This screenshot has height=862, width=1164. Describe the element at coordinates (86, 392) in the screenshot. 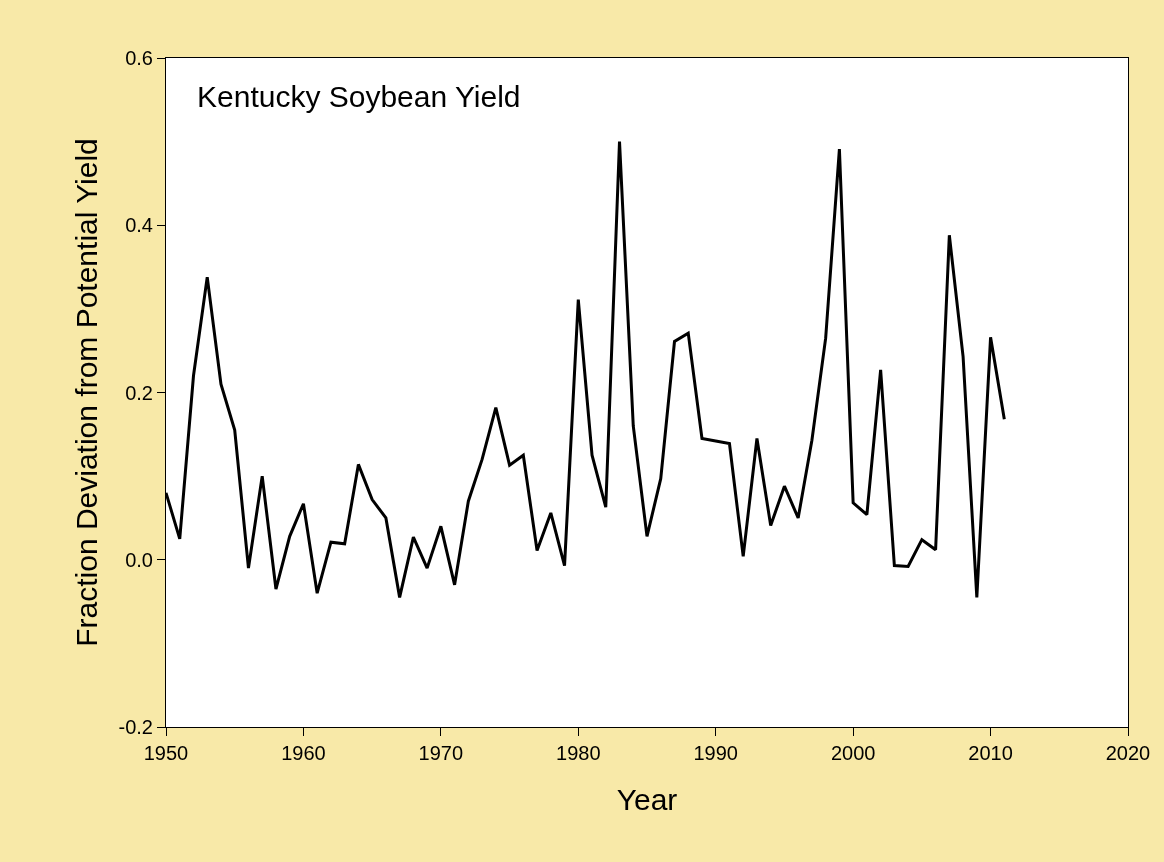

I see `y-axis-title: Fraction Deviation from Potential Yield` at that location.